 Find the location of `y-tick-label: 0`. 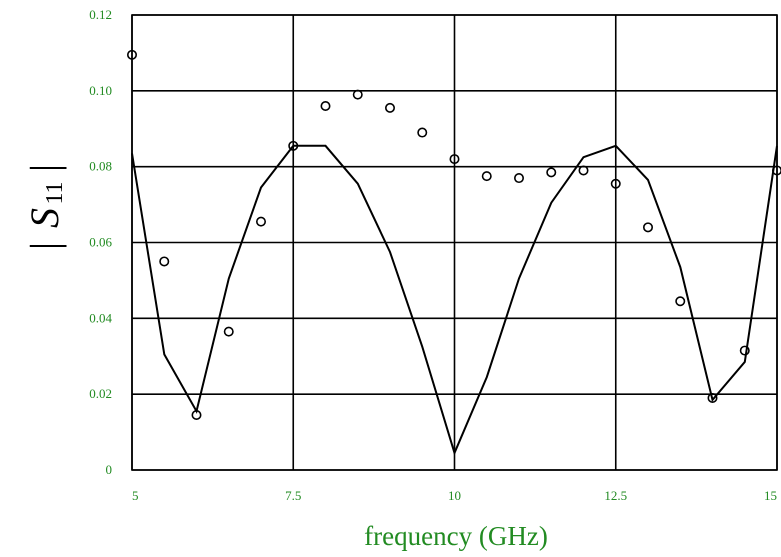

y-tick-label: 0 is located at coordinates (109, 469).